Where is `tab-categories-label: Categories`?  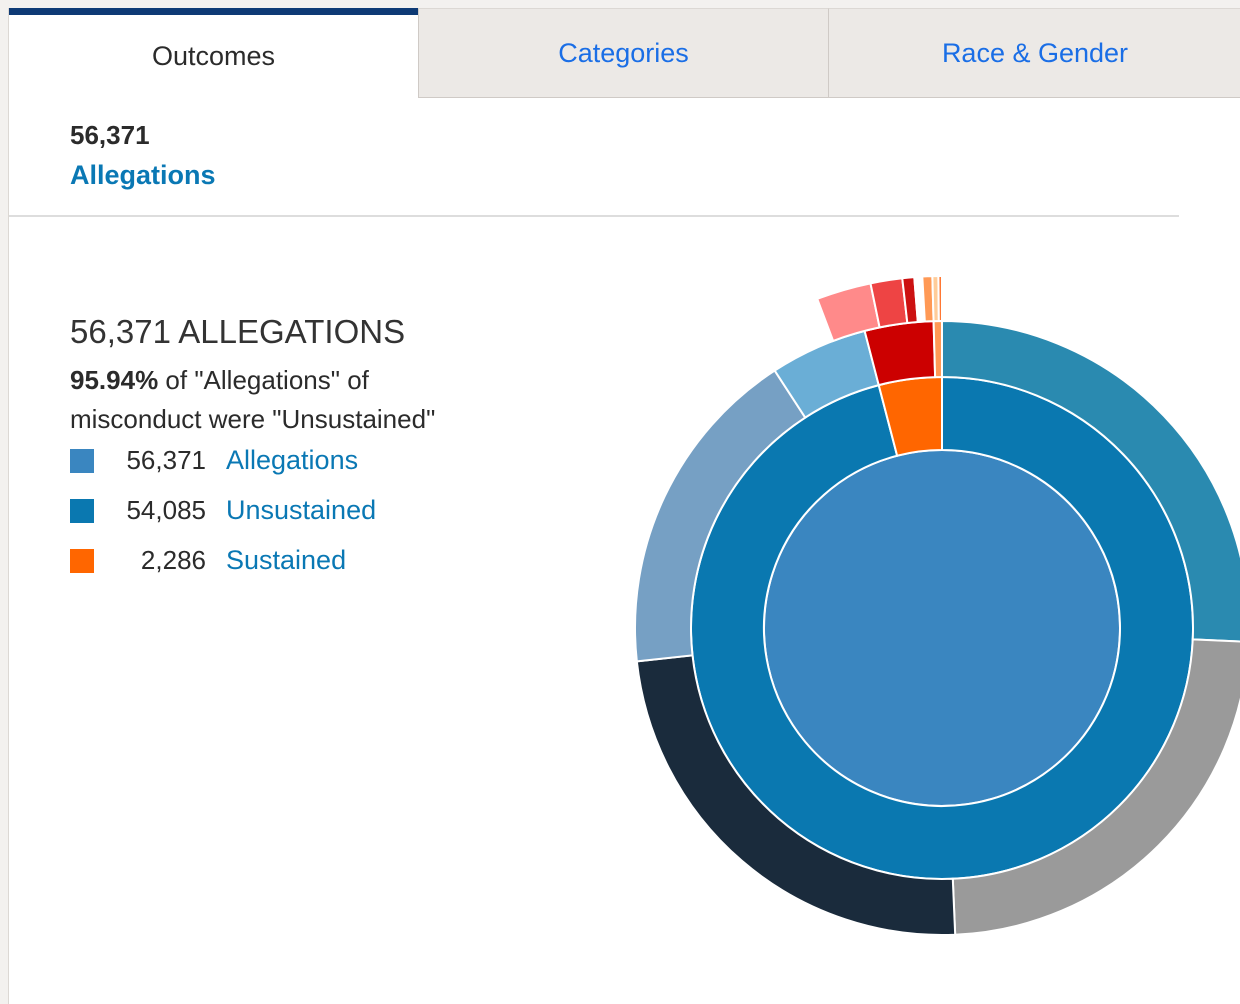 tab-categories-label: Categories is located at coordinates (623, 52).